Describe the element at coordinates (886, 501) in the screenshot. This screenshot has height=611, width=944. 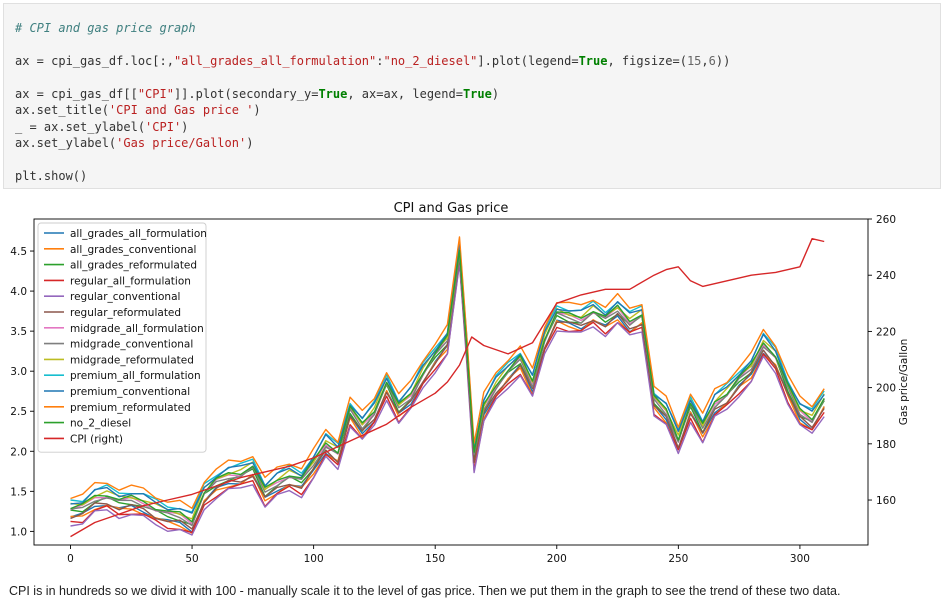
I see `y2-tick-label: 160` at that location.